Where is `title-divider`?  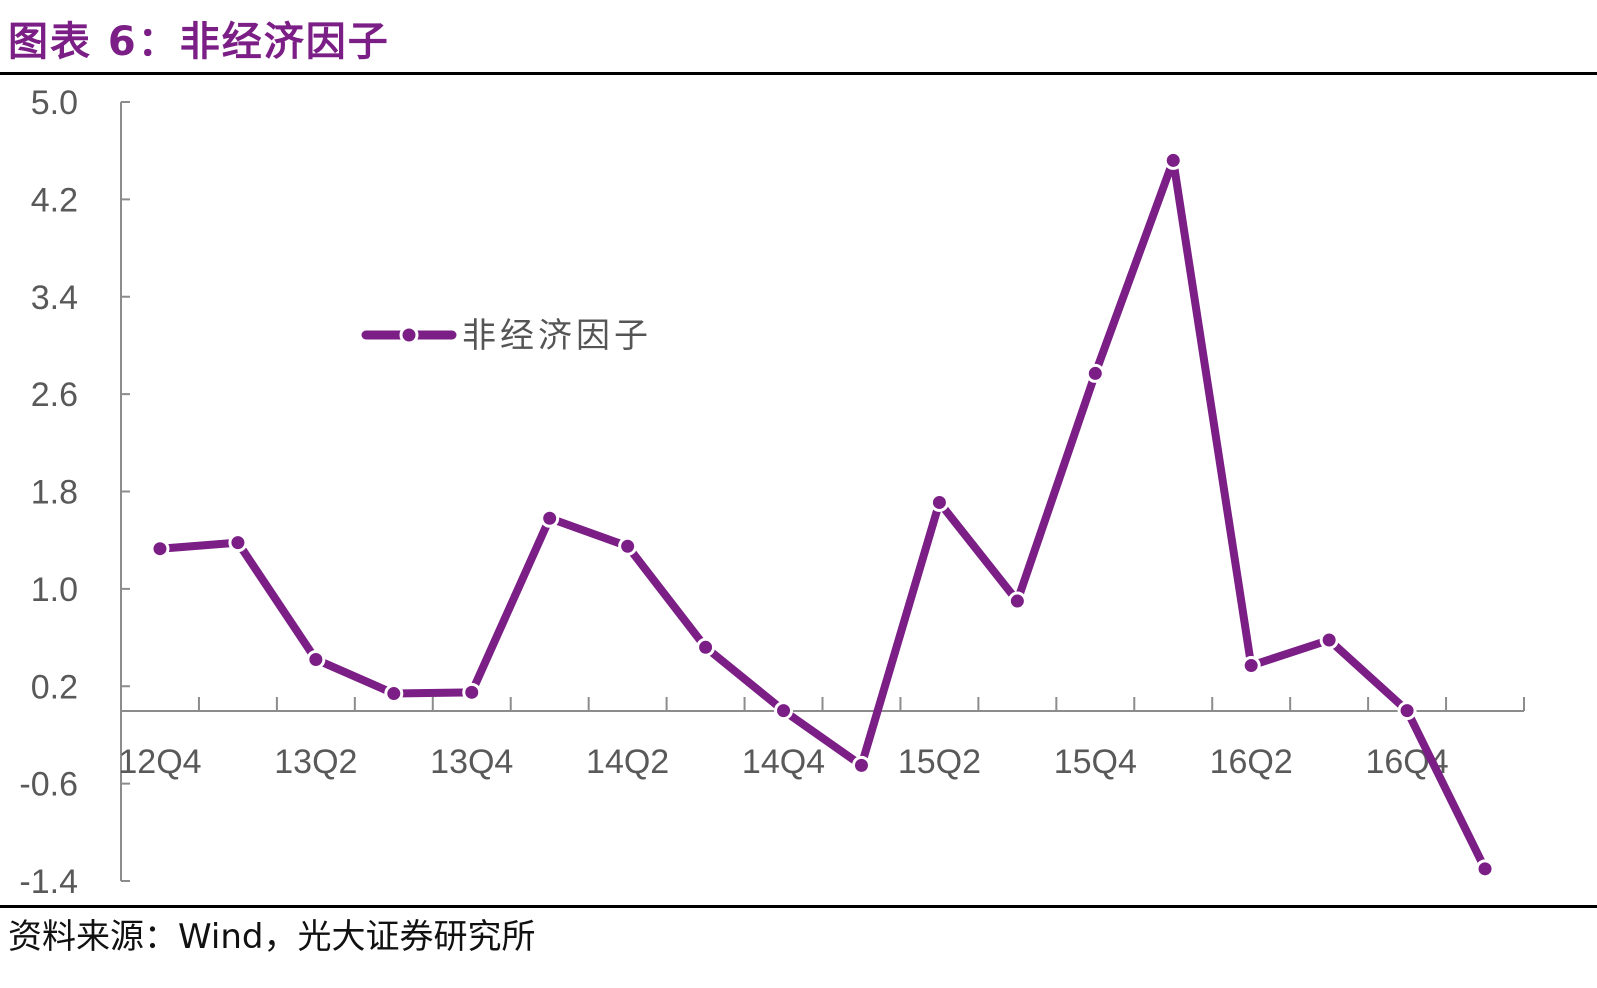
title-divider is located at coordinates (798, 73).